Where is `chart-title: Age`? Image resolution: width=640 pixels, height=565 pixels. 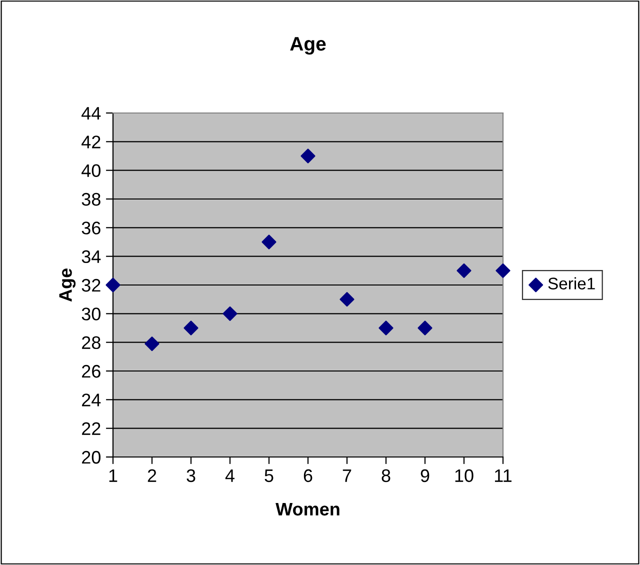
chart-title: Age is located at coordinates (308, 46).